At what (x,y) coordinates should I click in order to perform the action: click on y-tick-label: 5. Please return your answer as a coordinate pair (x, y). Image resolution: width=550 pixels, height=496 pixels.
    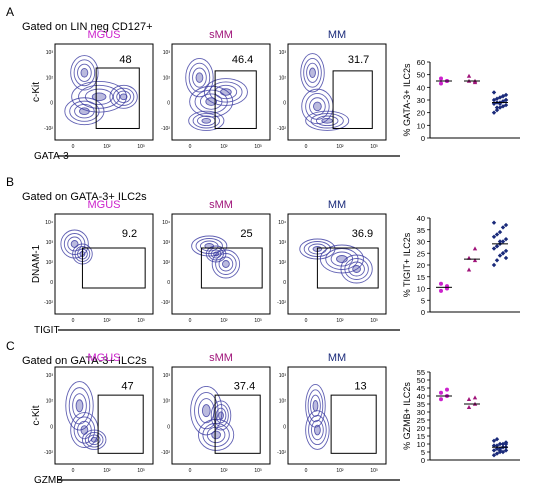
    Looking at the image, I should click on (423, 452).